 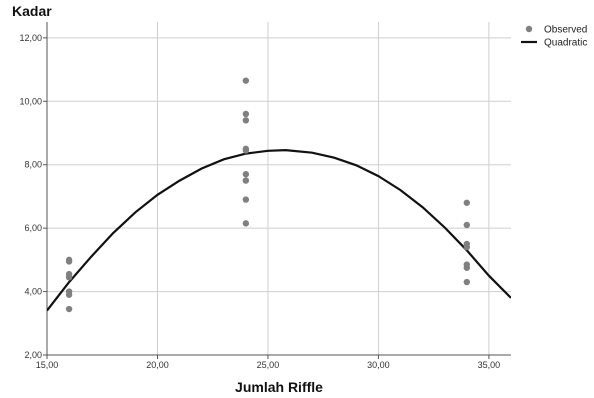 What do you see at coordinates (33, 165) in the screenshot?
I see `y-tick-label: 8,00` at bounding box center [33, 165].